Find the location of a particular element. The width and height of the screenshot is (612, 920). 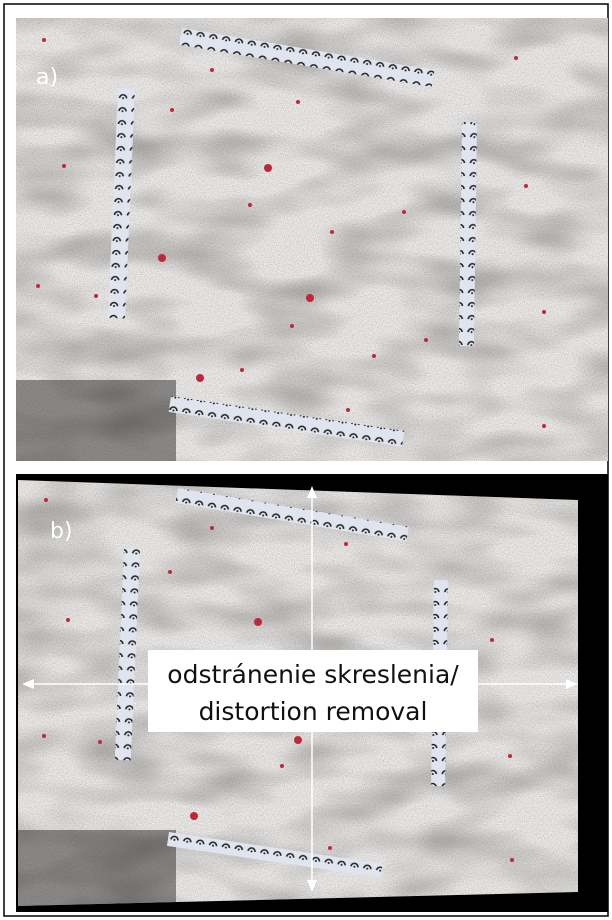

caption-line: odstránenie skreslenia/ is located at coordinates (313, 674).